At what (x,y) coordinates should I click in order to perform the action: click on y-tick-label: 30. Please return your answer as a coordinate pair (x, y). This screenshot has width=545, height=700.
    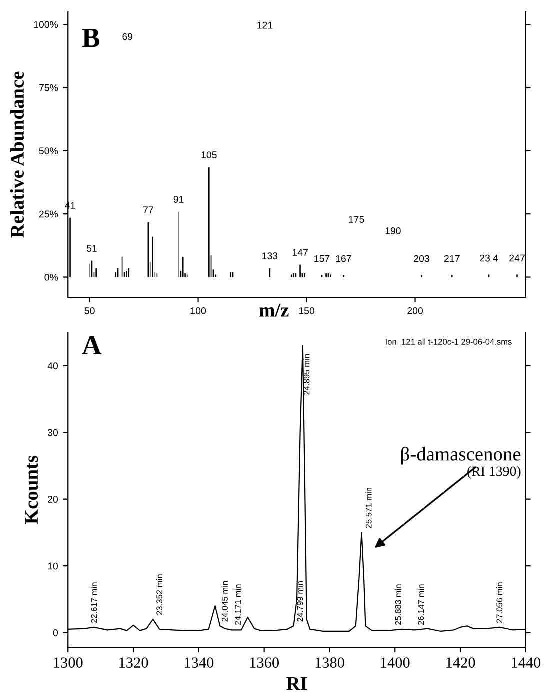
    Looking at the image, I should click on (53, 432).